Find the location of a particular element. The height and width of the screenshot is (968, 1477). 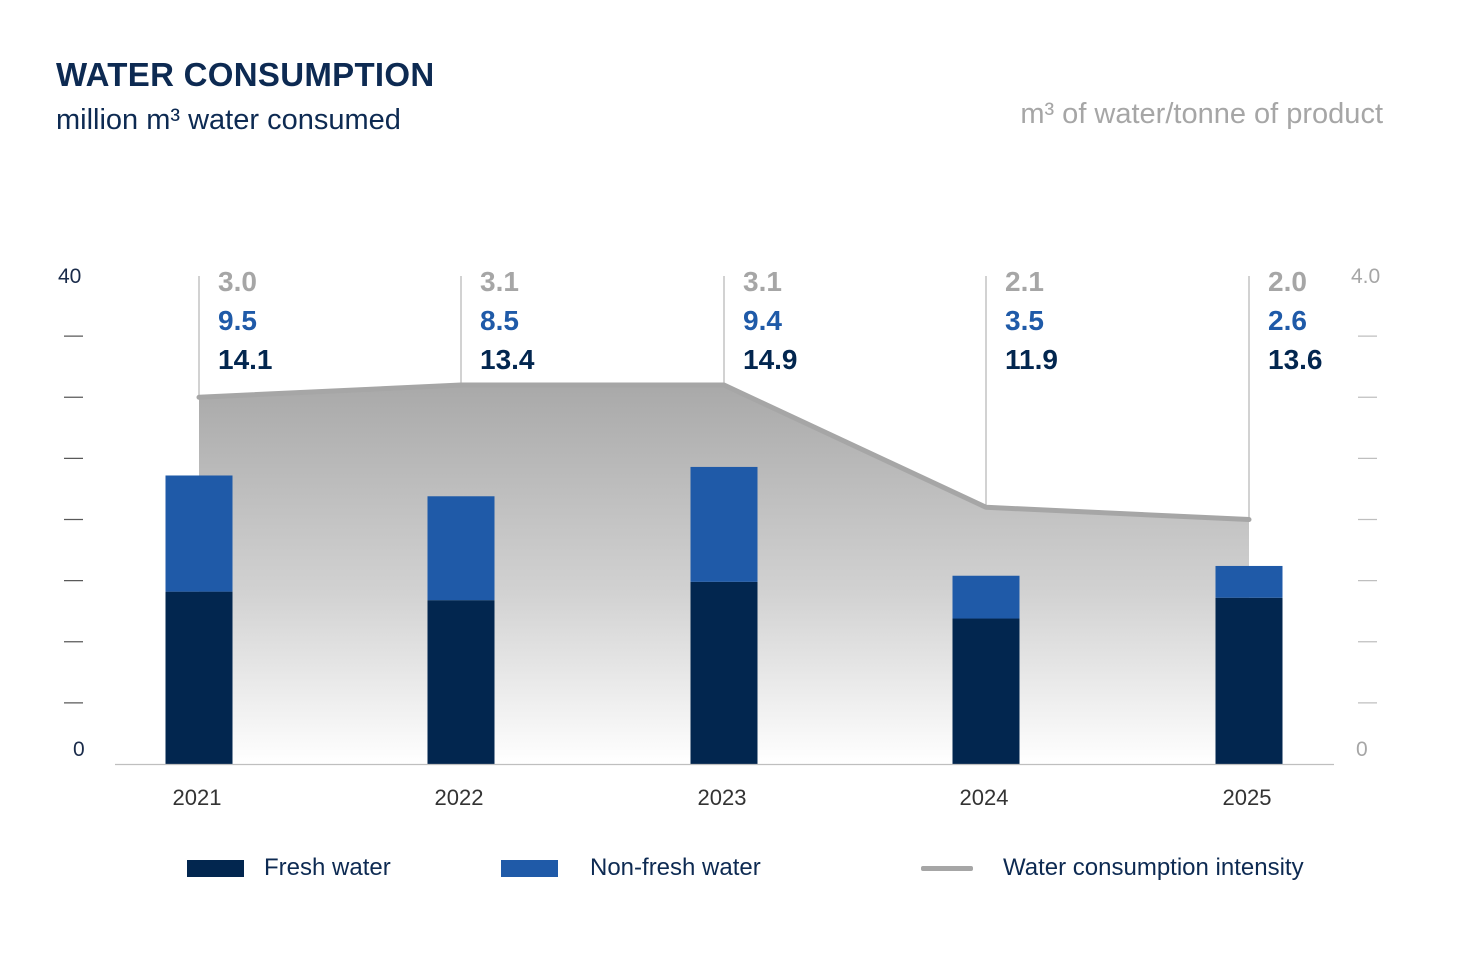

bar-nonfresh-2025 is located at coordinates (1249, 581).